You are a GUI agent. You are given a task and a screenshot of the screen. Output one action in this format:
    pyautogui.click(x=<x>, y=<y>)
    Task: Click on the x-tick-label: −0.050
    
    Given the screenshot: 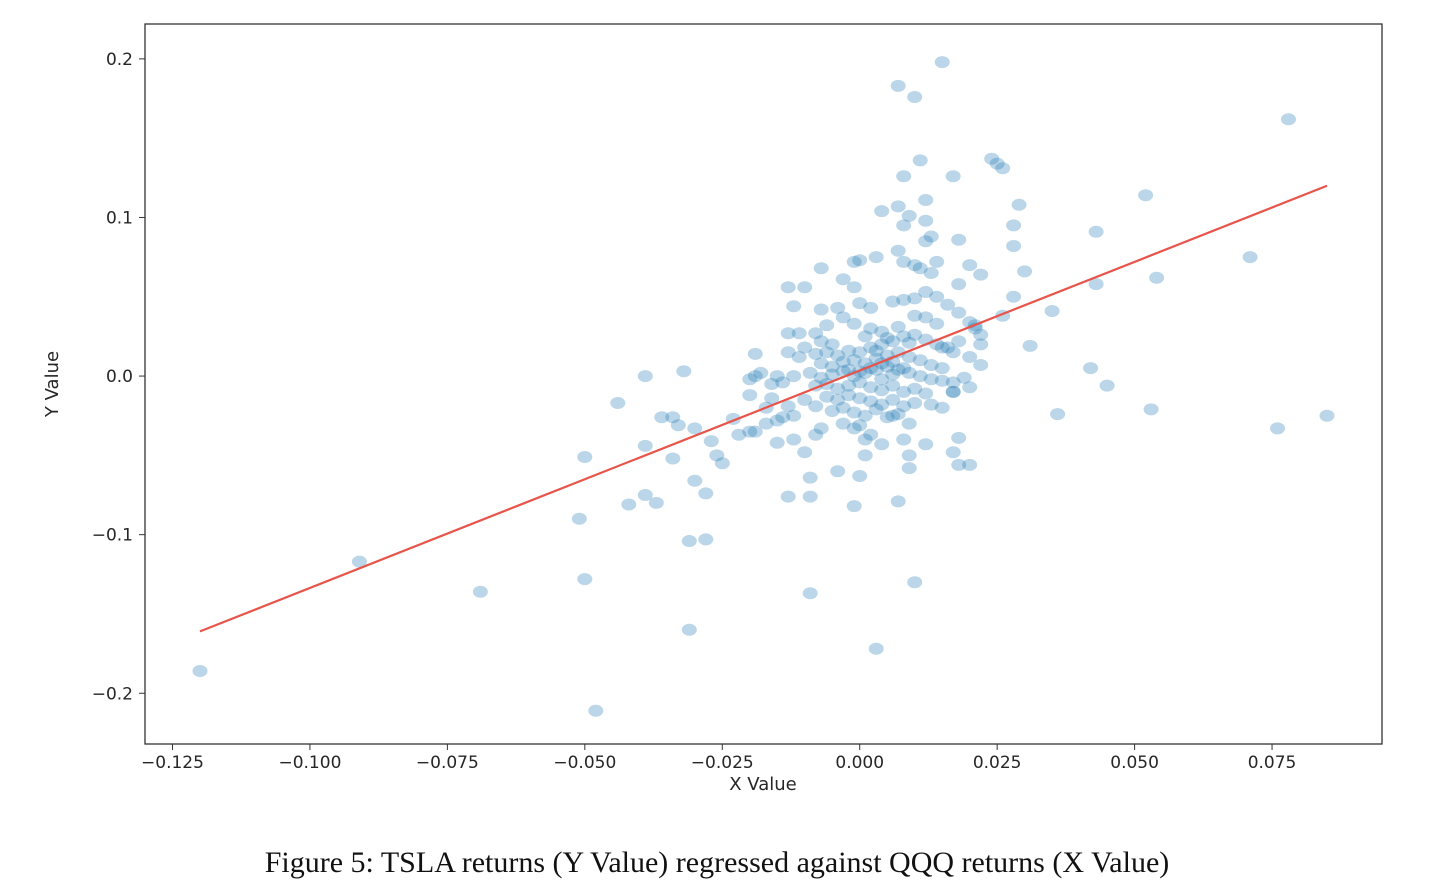 What is the action you would take?
    pyautogui.click(x=584, y=763)
    